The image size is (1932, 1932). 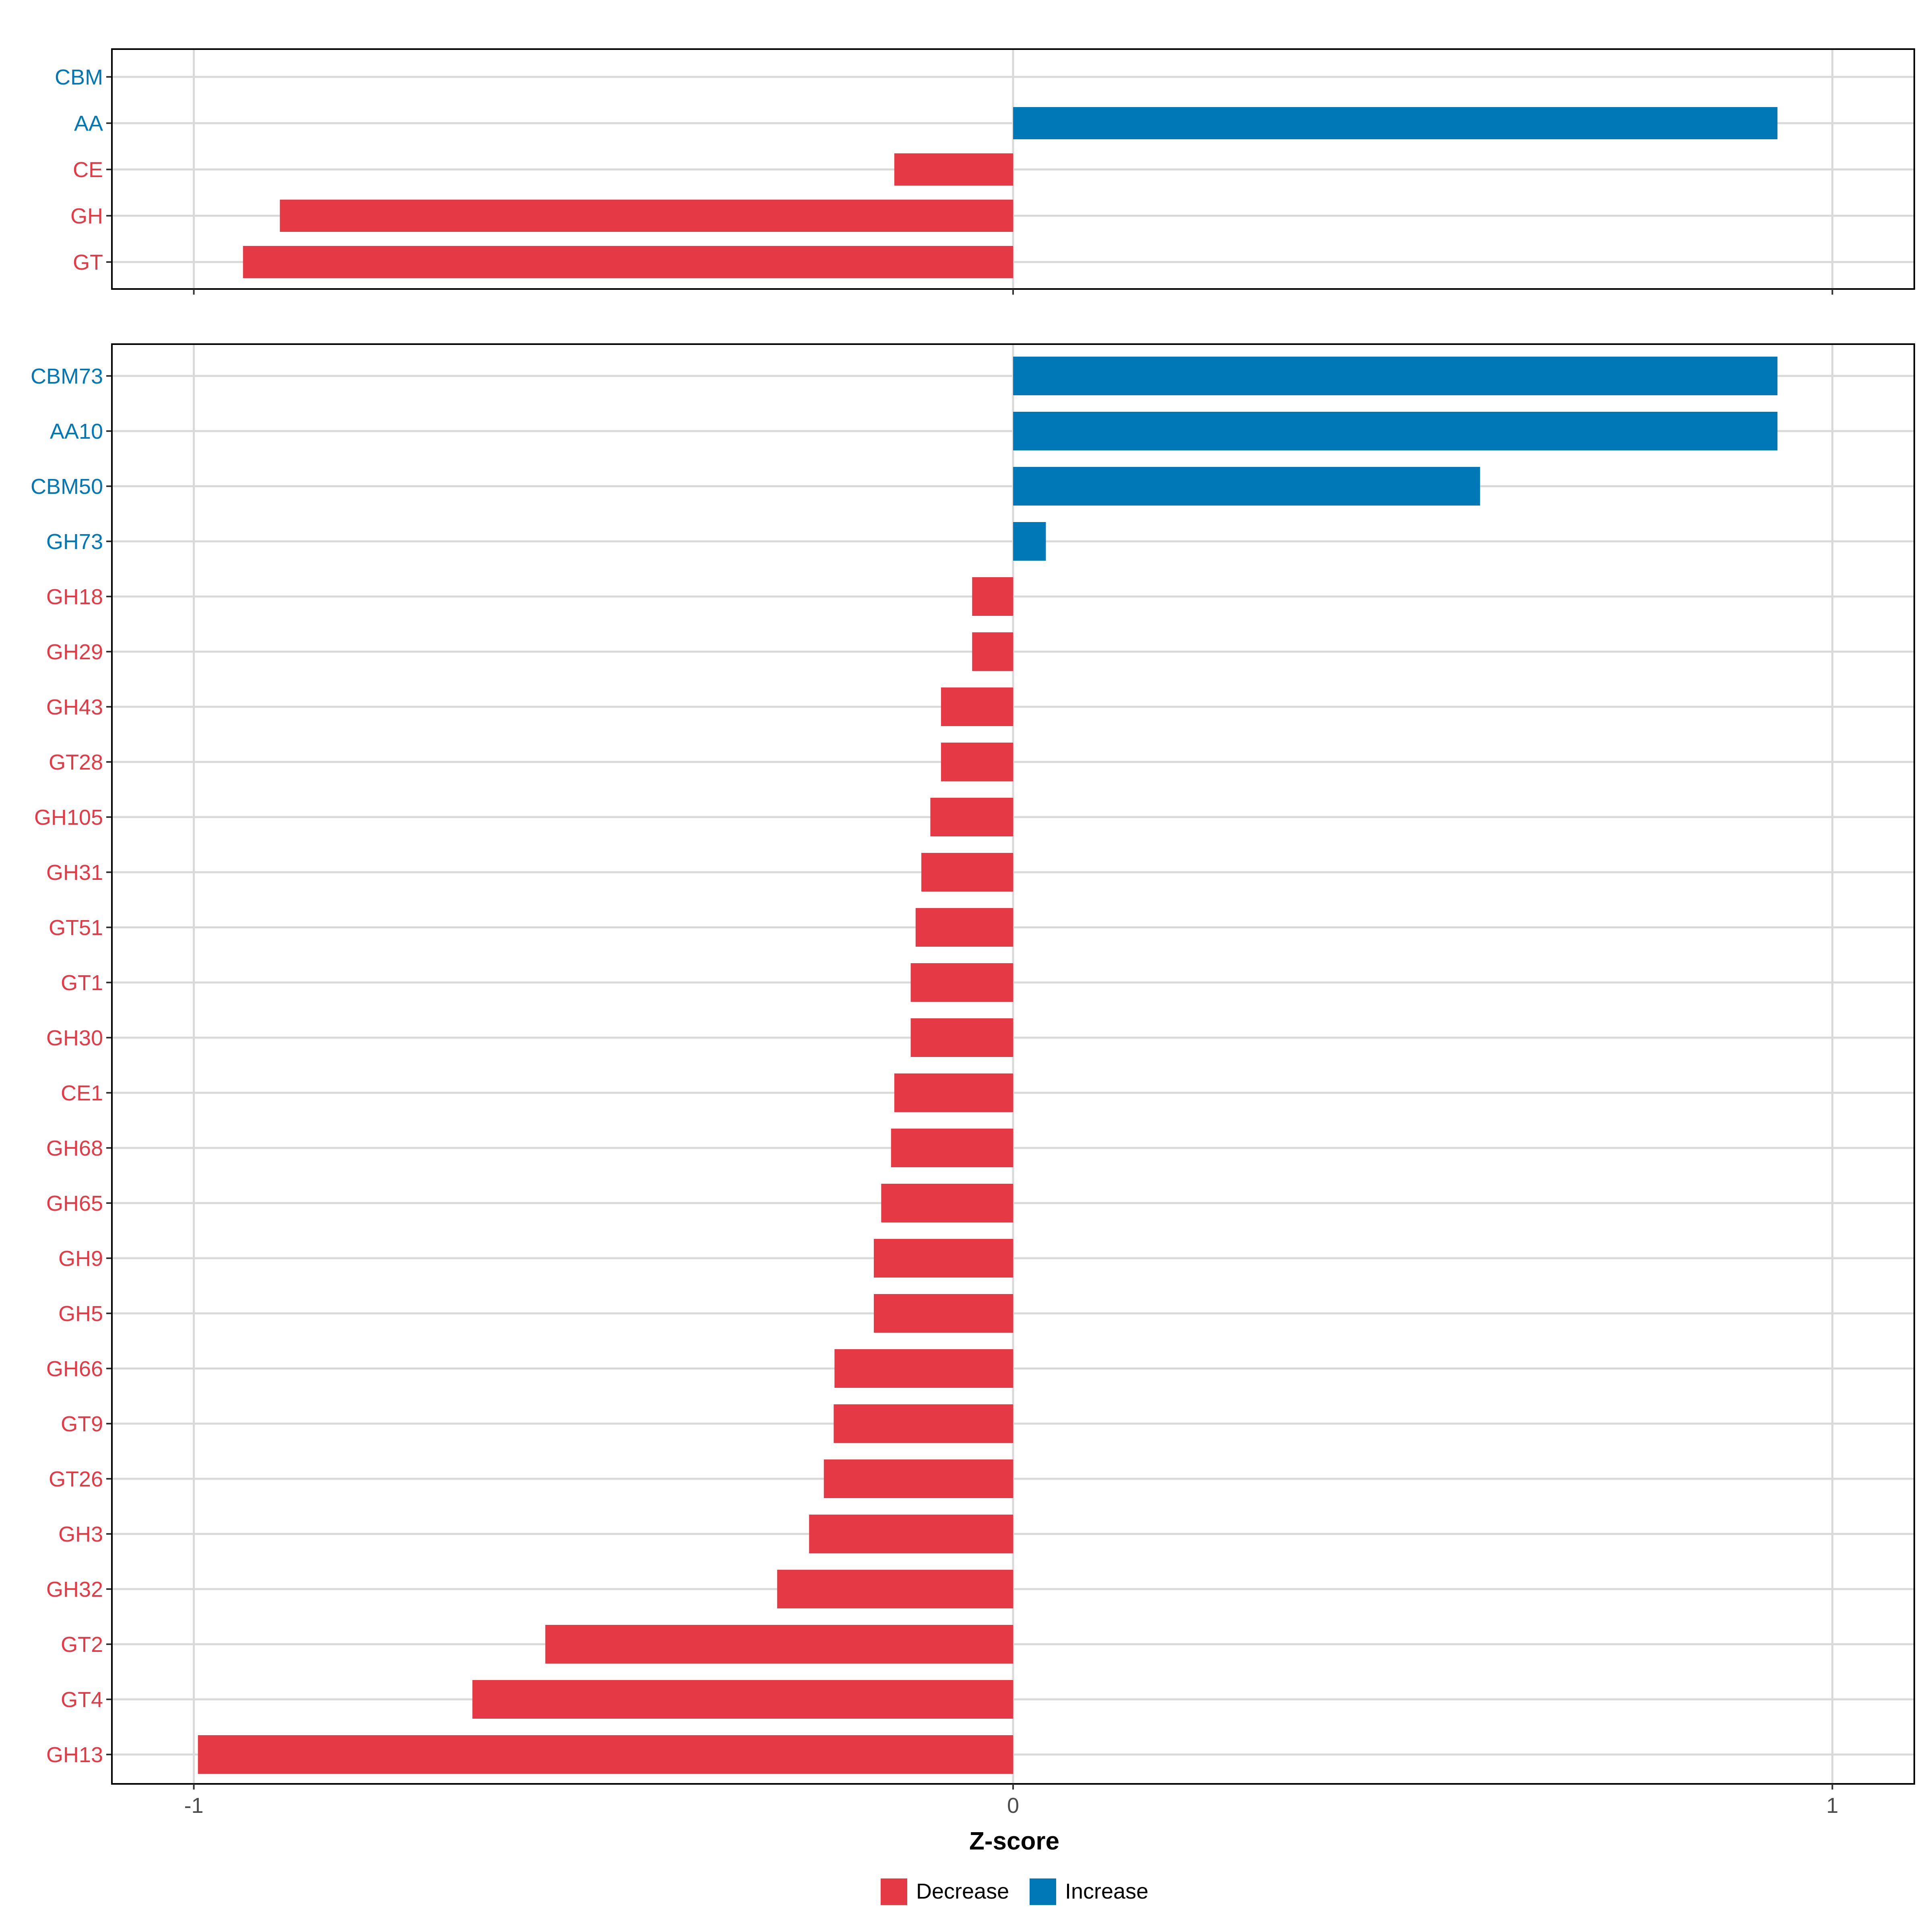 I want to click on x-axis-title: Z-score, so click(x=1014, y=1841).